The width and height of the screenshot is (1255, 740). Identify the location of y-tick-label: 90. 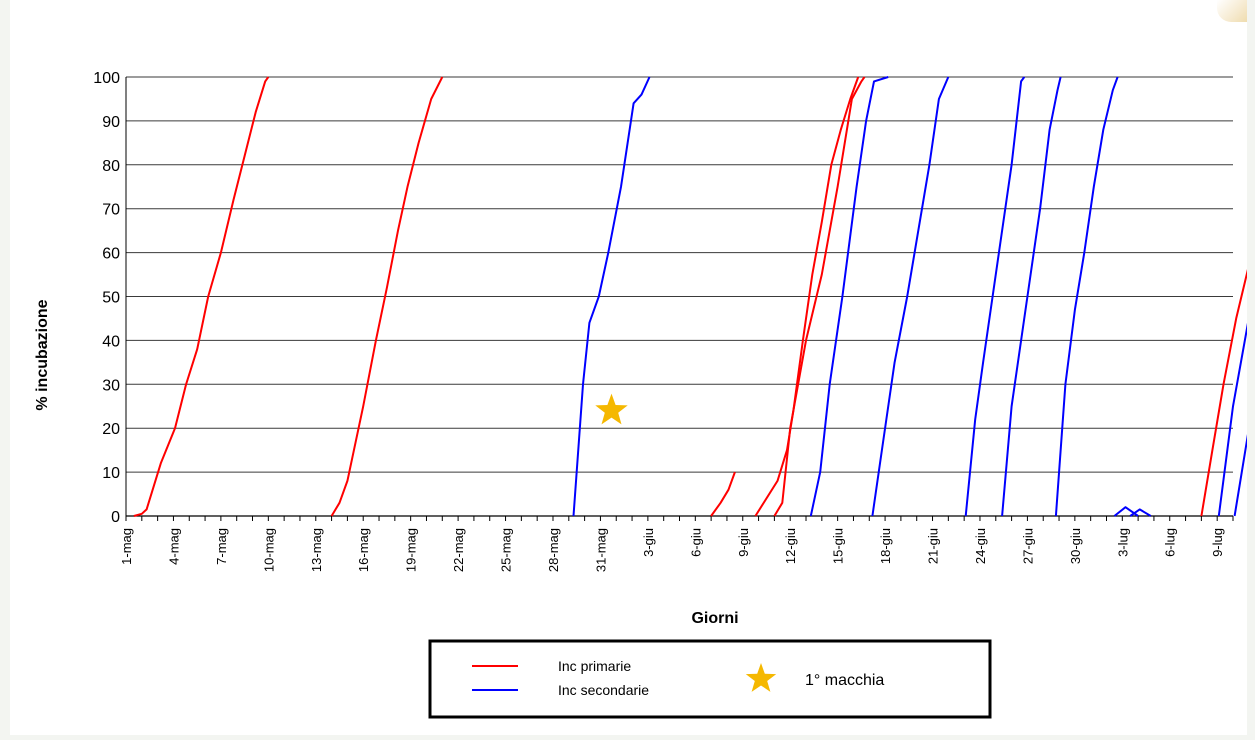
(111, 122).